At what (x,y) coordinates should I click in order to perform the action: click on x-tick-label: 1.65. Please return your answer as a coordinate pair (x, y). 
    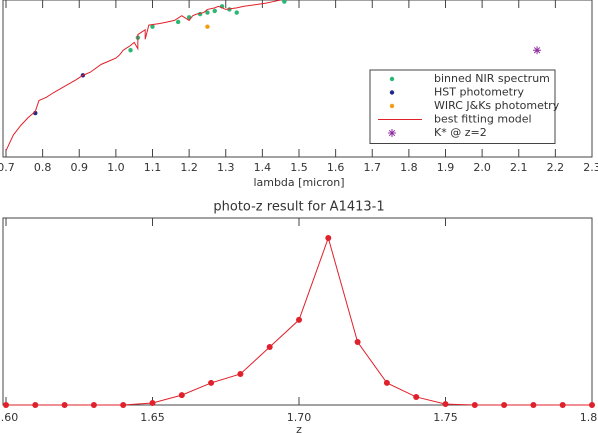
    Looking at the image, I should click on (152, 417).